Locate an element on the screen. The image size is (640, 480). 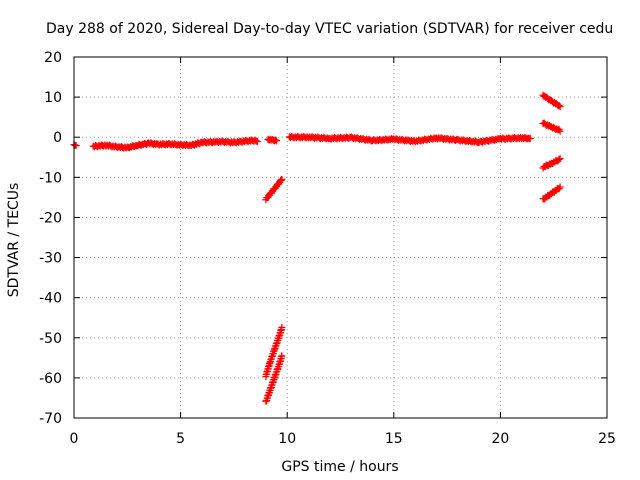
y-tick-label: -60 is located at coordinates (50, 379).